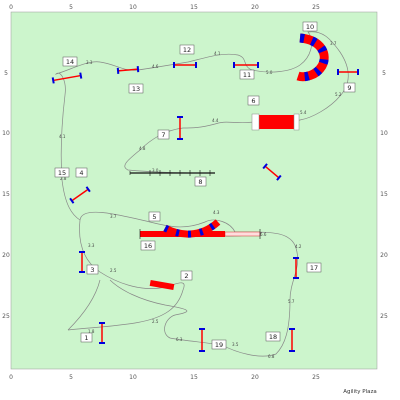 The height and width of the screenshot is (400, 400). Describe the element at coordinates (133, 377) in the screenshot. I see `x-tick-bottom: 10` at that location.